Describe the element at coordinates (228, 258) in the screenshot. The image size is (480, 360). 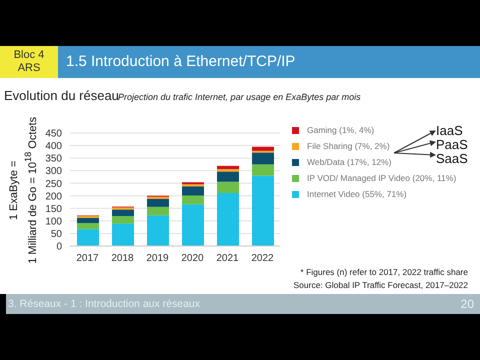
I see `x-tick-label: 2021` at that location.